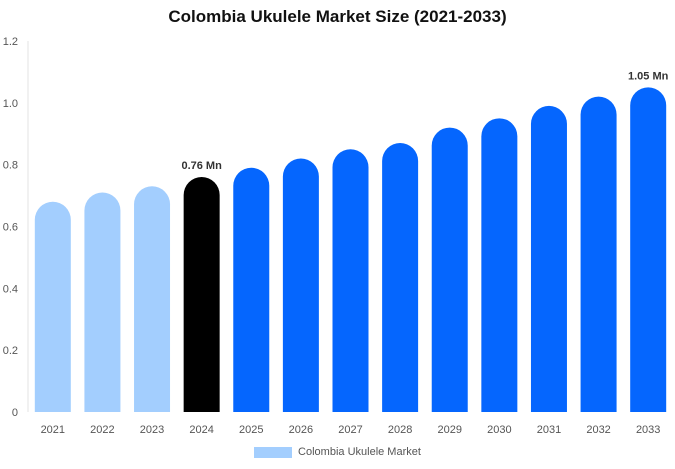 The image size is (675, 469). I want to click on bar-2031, so click(548, 259).